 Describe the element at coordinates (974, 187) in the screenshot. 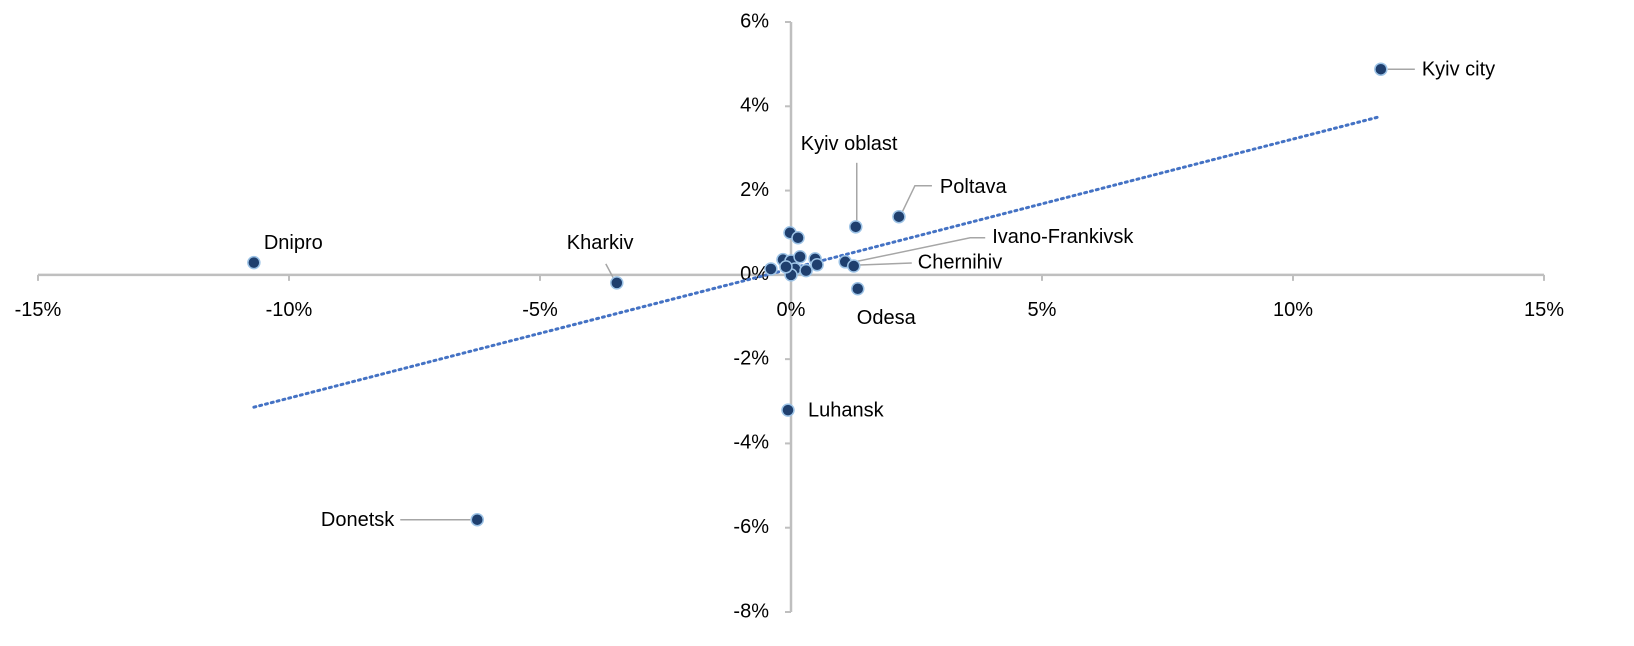

I see `point-label: Poltava` at that location.